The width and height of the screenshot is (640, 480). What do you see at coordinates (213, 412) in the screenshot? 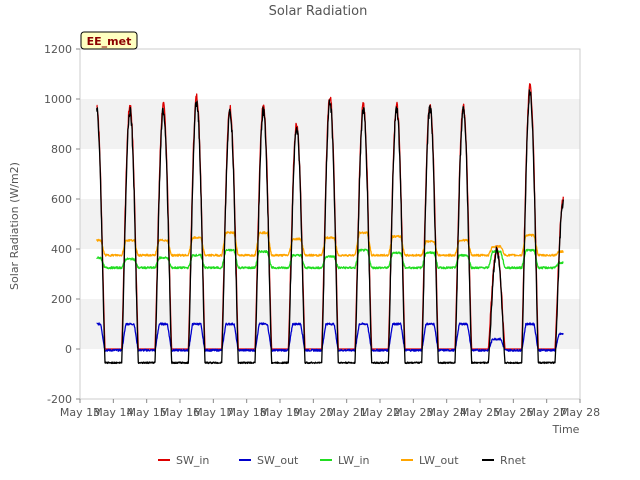
I see `x-tick-label: May 17` at bounding box center [213, 412].